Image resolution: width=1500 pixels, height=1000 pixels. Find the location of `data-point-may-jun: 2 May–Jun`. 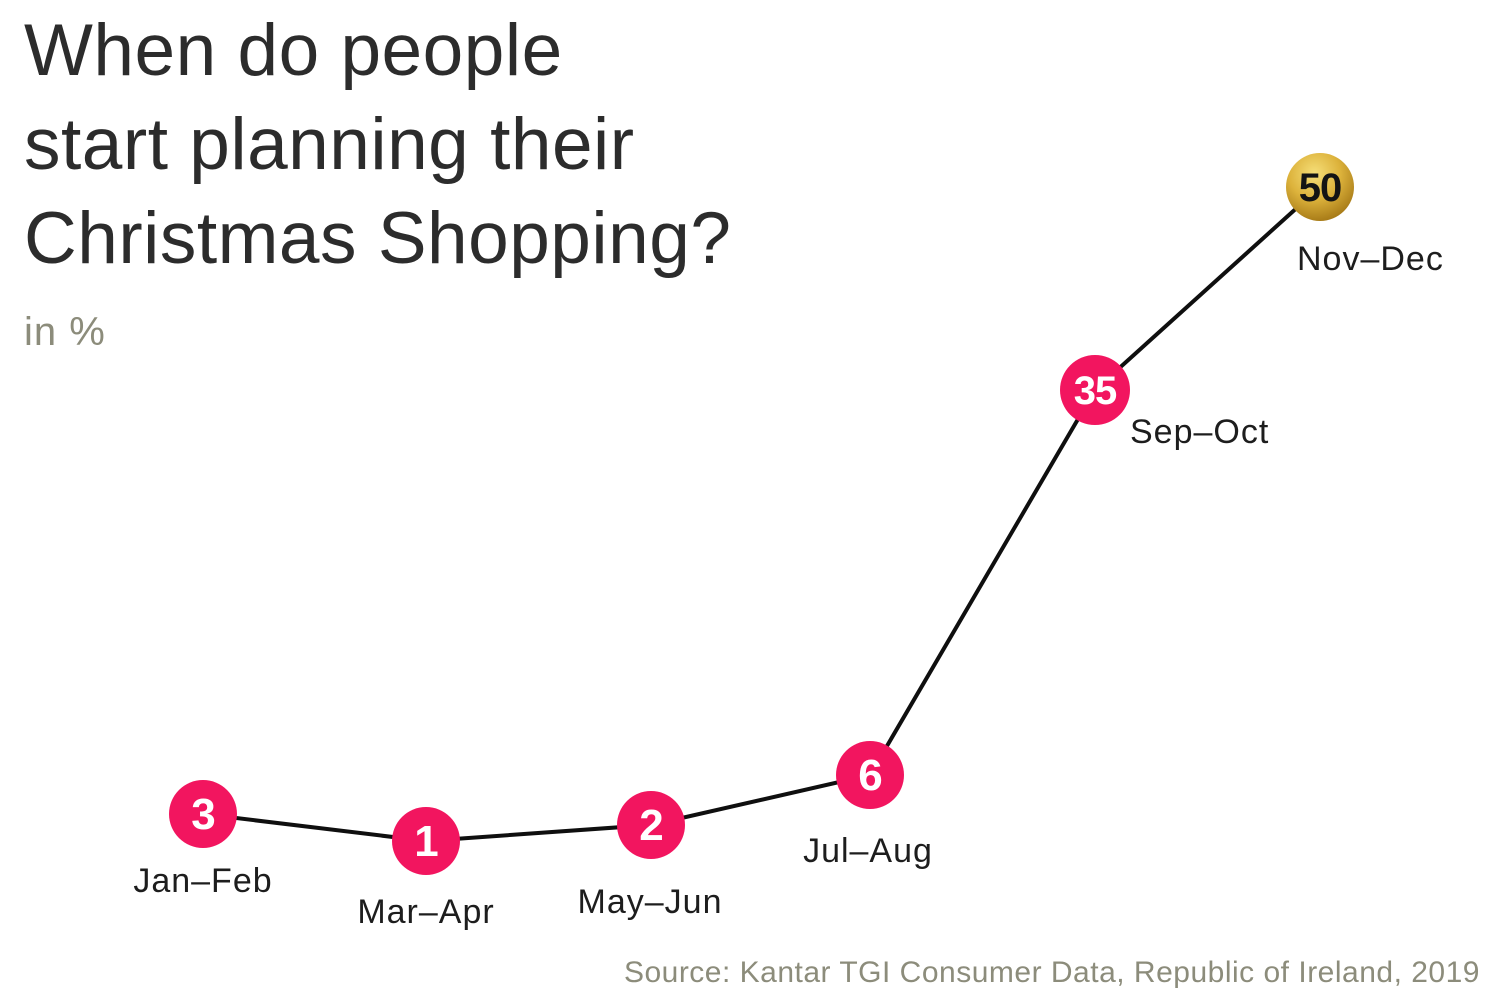

data-point-may-jun: 2 May–Jun is located at coordinates (650, 856).